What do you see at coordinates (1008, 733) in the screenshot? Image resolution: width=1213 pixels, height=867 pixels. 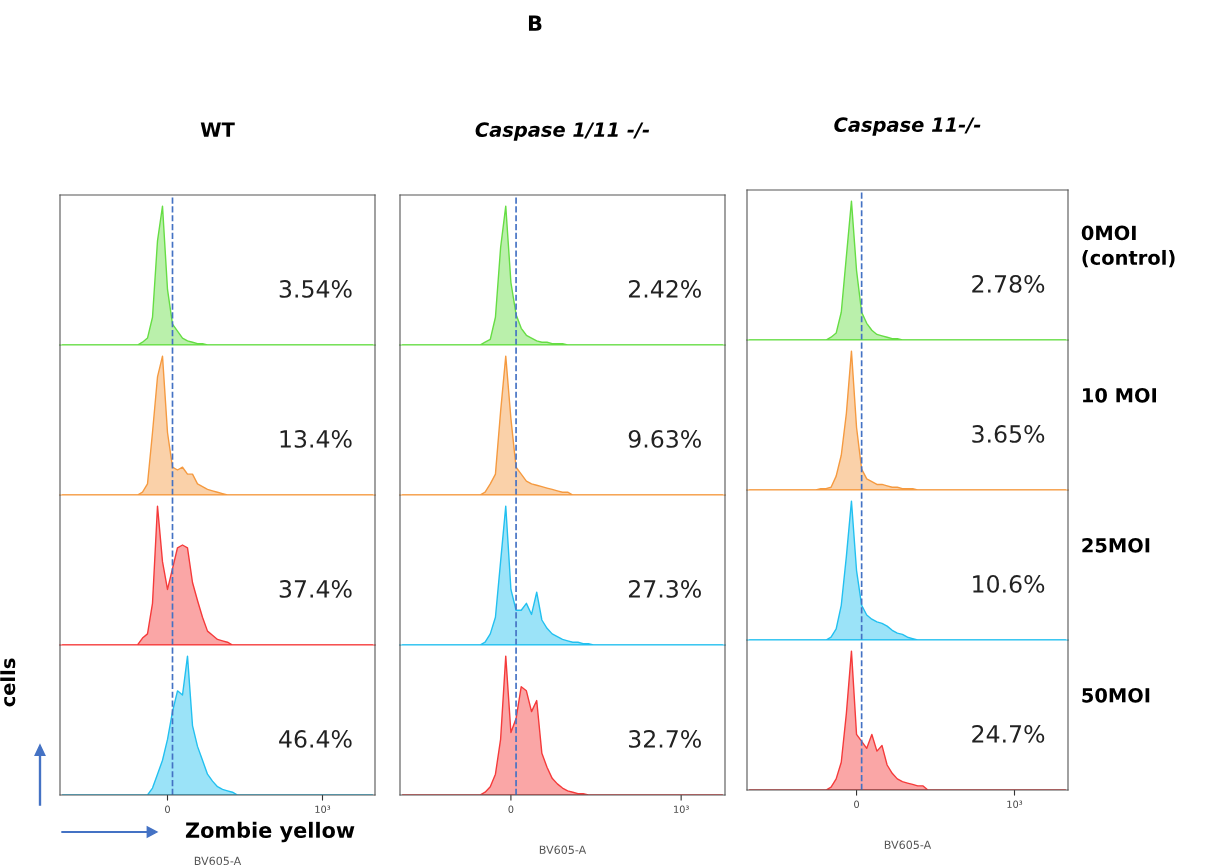 I see `annotation: 24.7%` at bounding box center [1008, 733].